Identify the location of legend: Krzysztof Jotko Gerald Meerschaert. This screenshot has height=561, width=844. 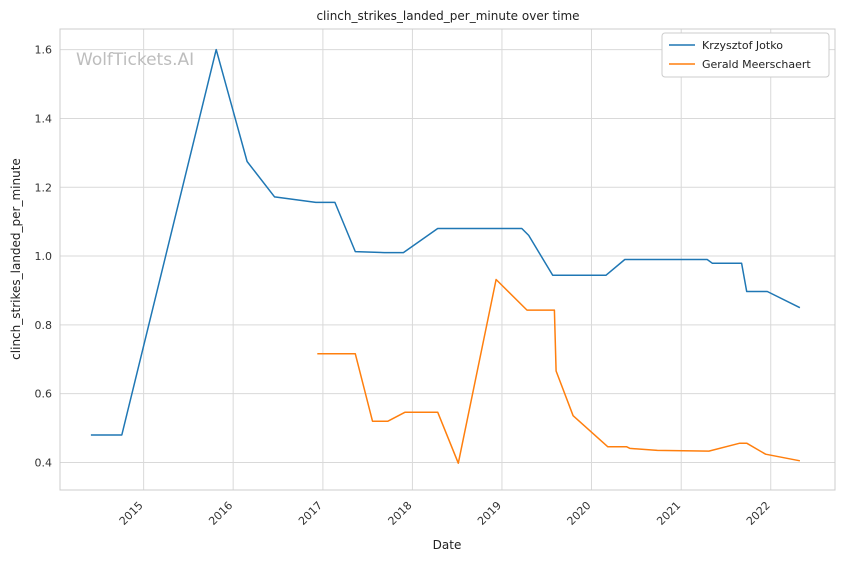
(745, 55).